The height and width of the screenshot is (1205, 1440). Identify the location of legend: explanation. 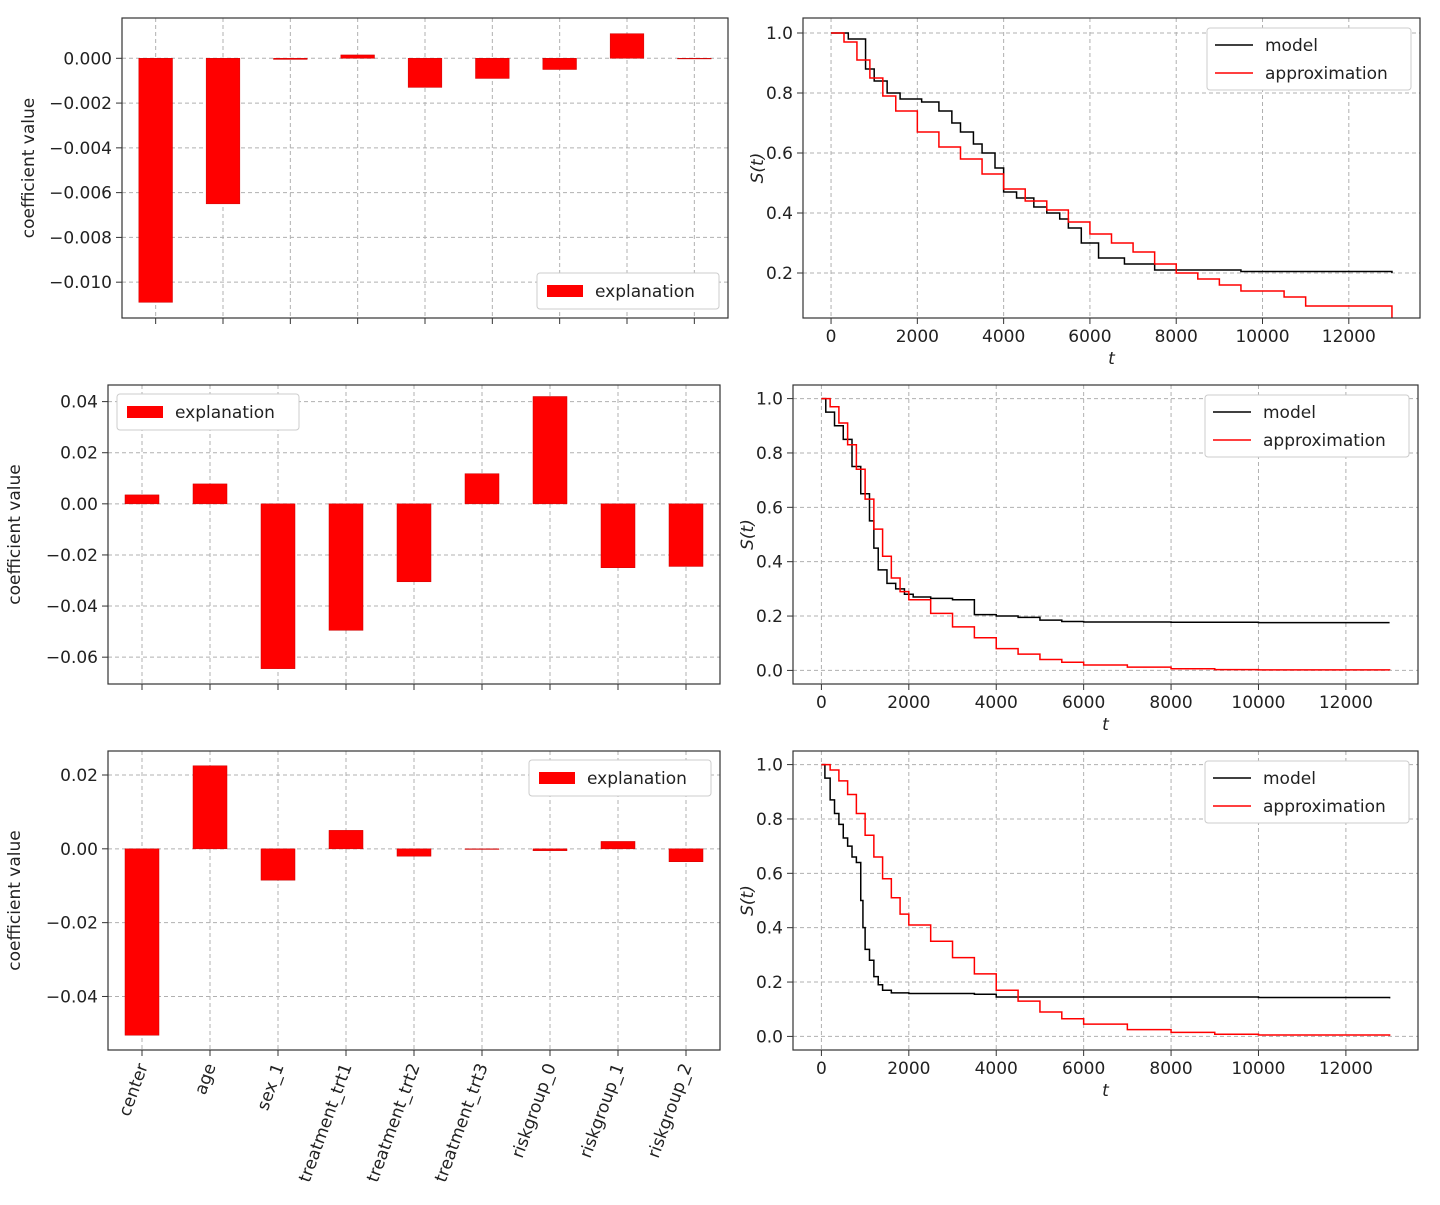
(628, 291).